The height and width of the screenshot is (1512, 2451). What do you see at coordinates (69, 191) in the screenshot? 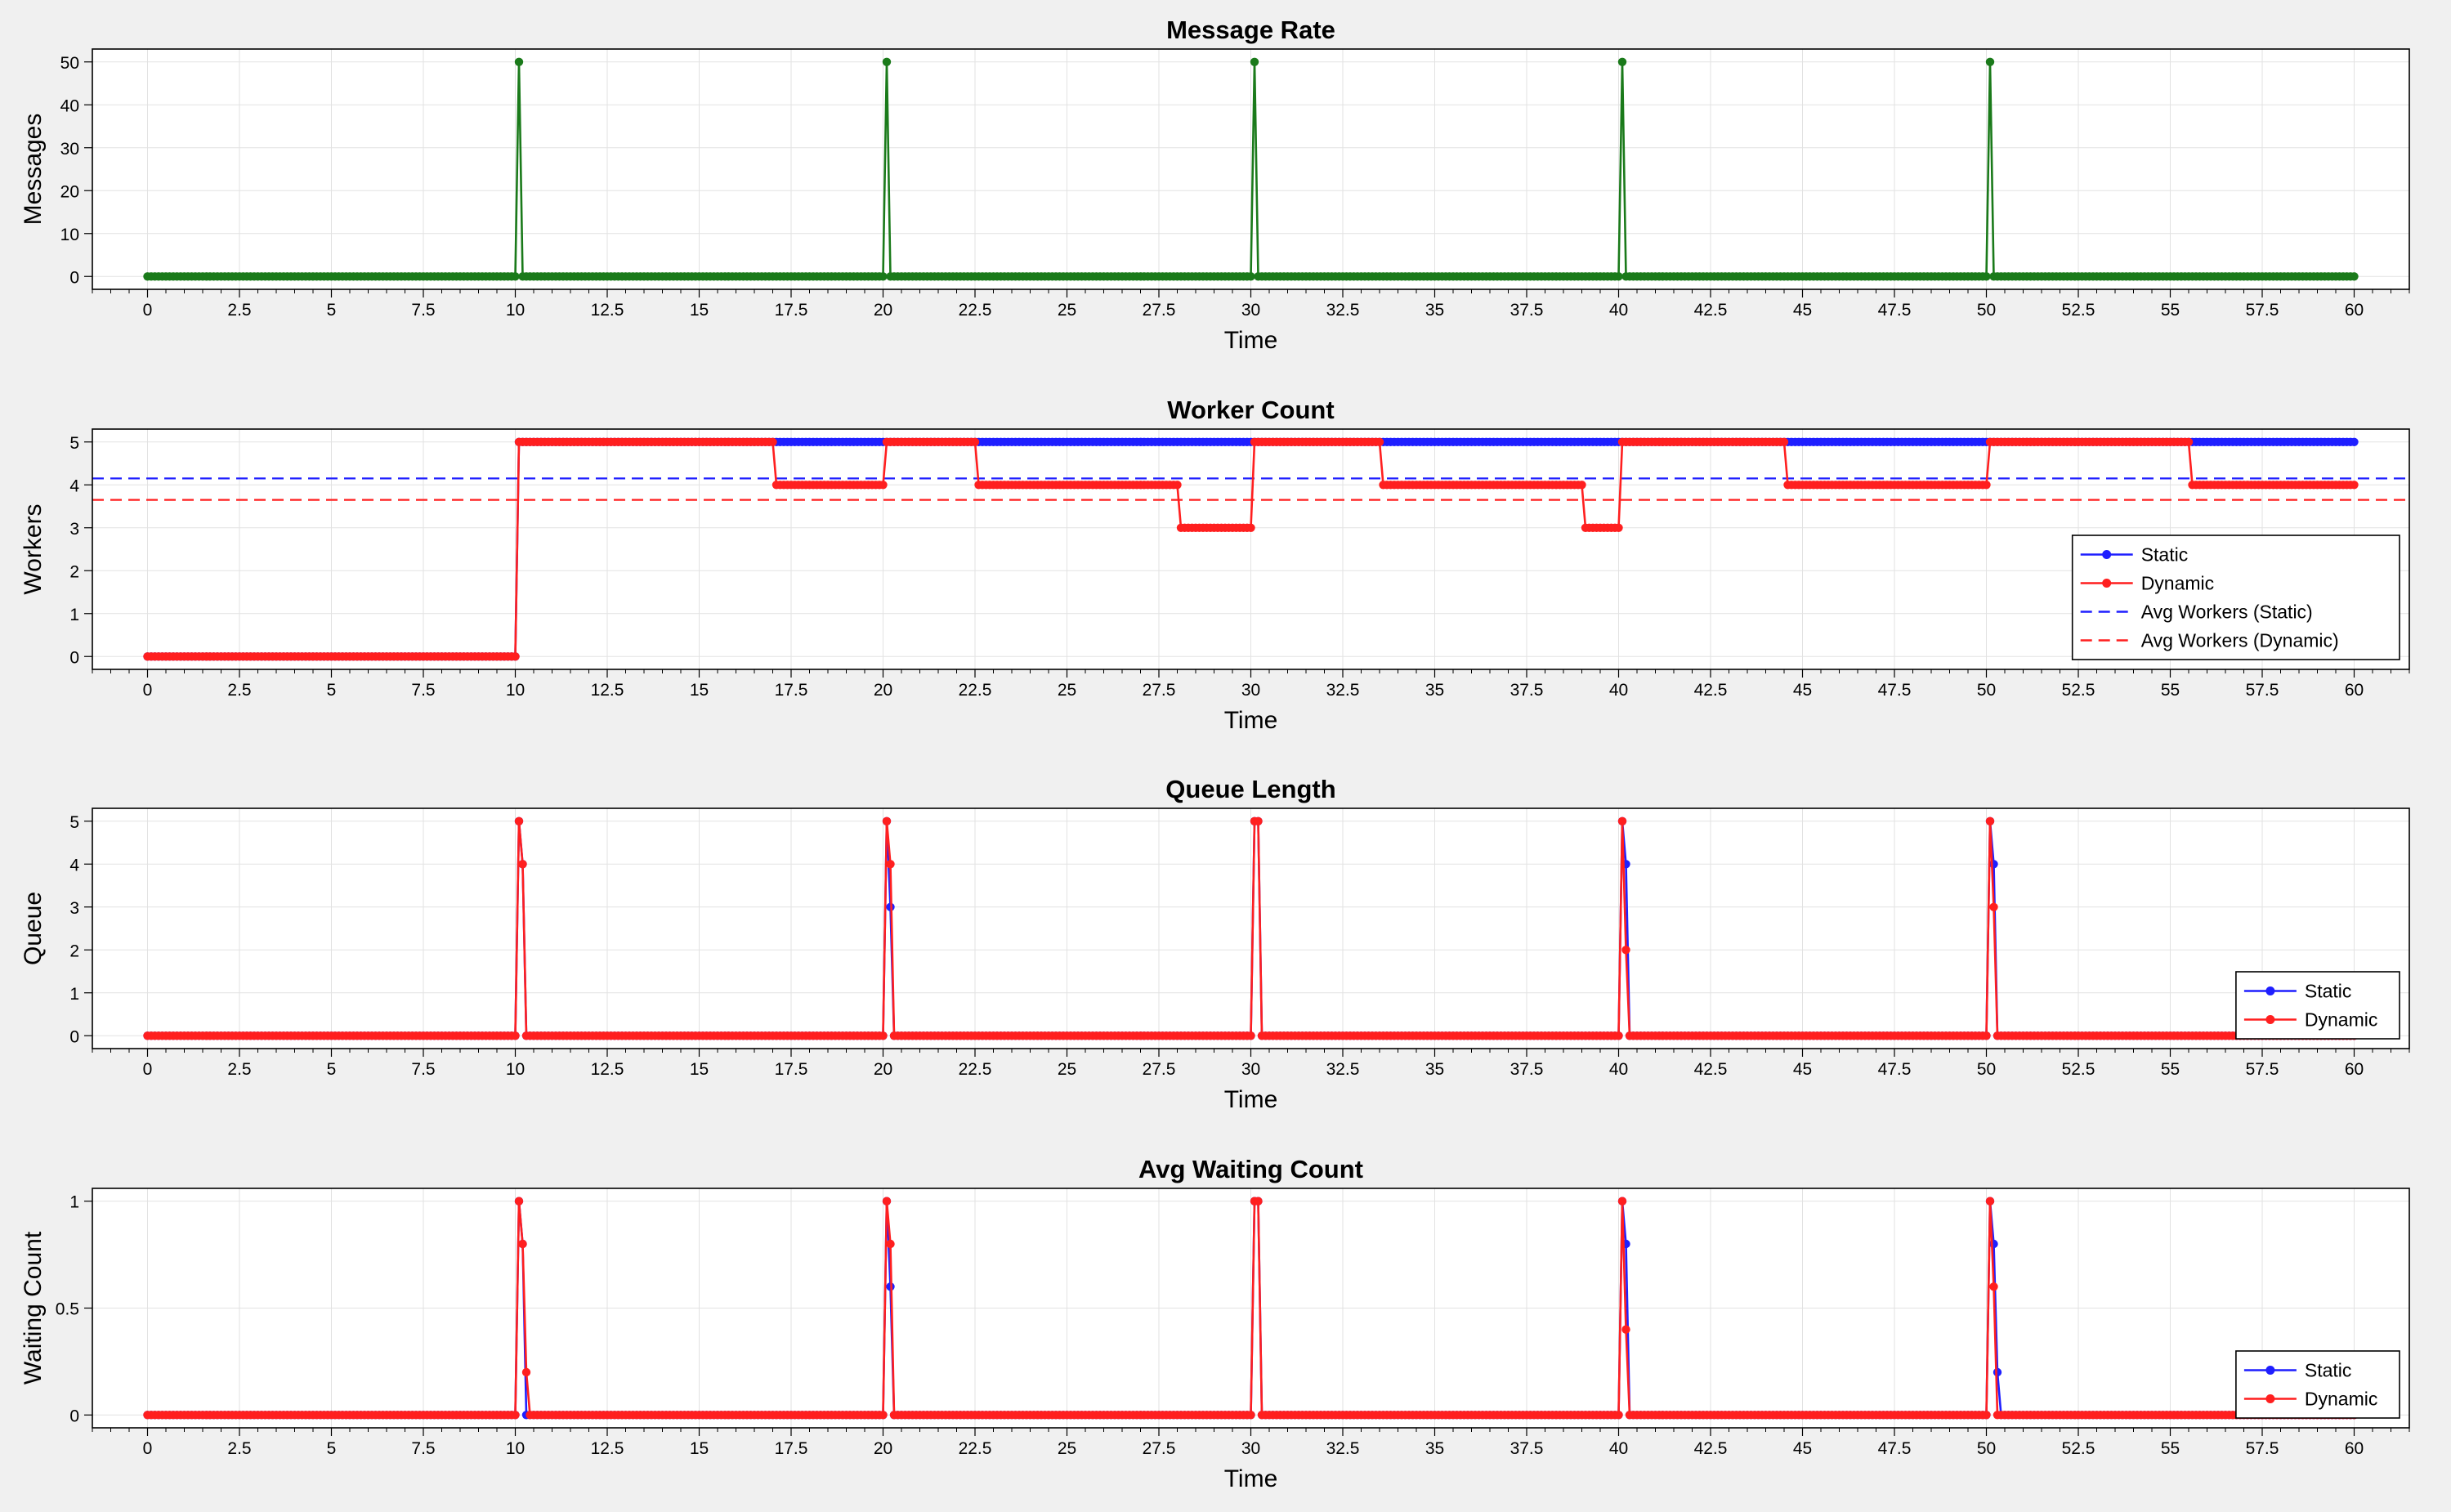
I see `y-tick-label: 20` at bounding box center [69, 191].